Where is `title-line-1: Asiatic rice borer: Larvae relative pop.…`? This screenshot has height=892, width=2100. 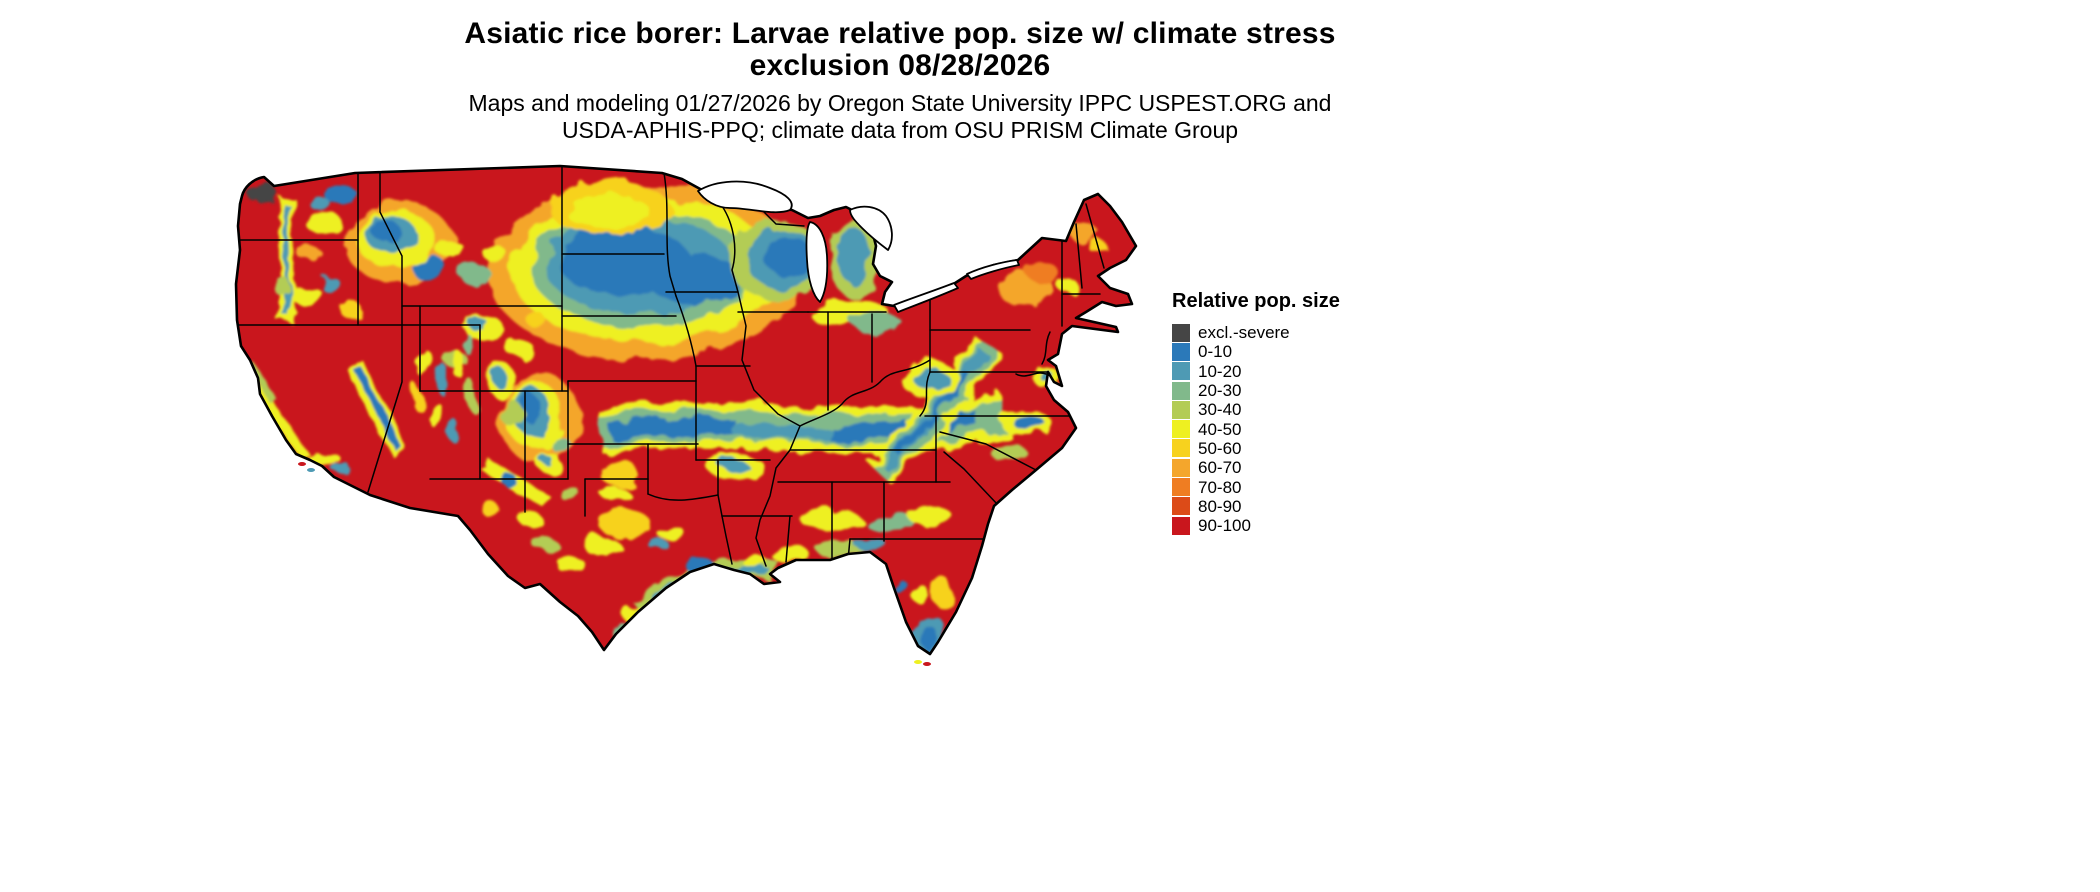
title-line-1: Asiatic rice borer: Larvae relative pop.… is located at coordinates (900, 33).